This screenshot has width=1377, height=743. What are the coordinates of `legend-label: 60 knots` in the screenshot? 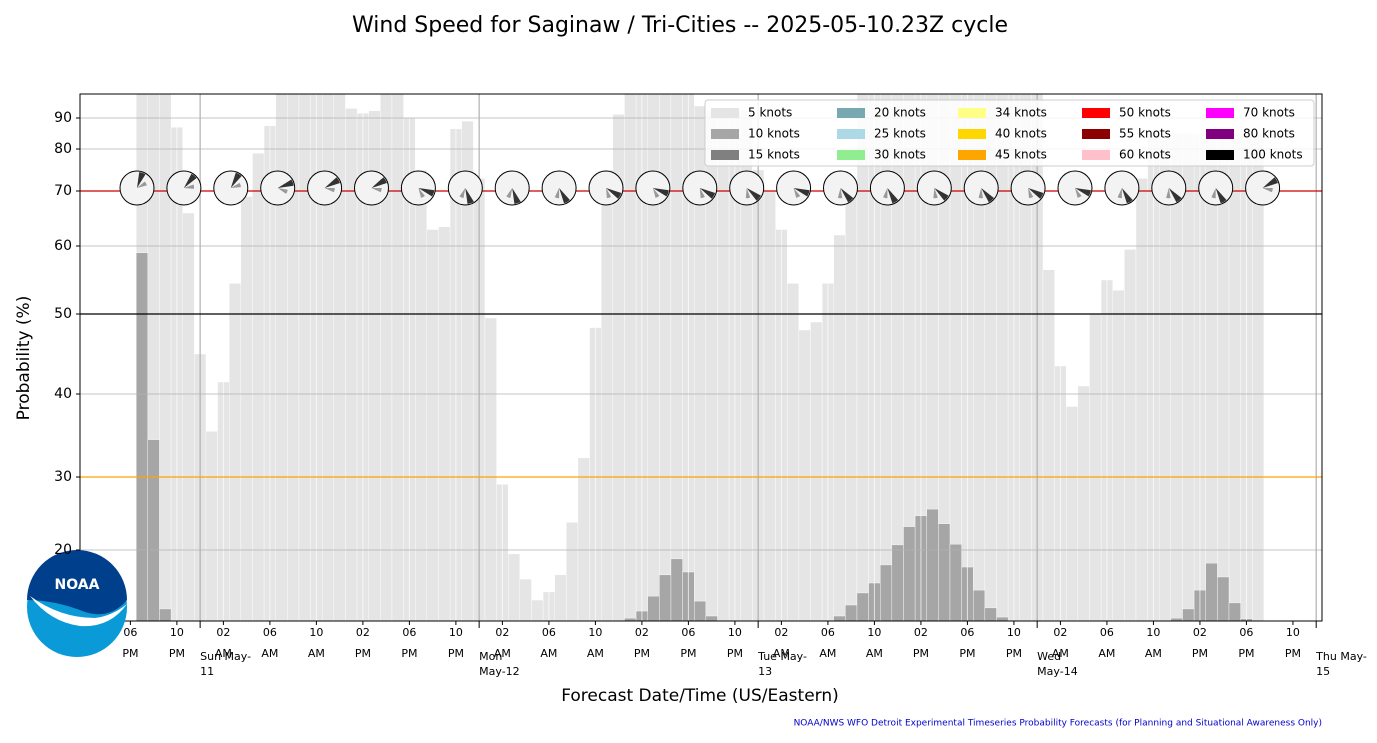 It's located at (1145, 155).